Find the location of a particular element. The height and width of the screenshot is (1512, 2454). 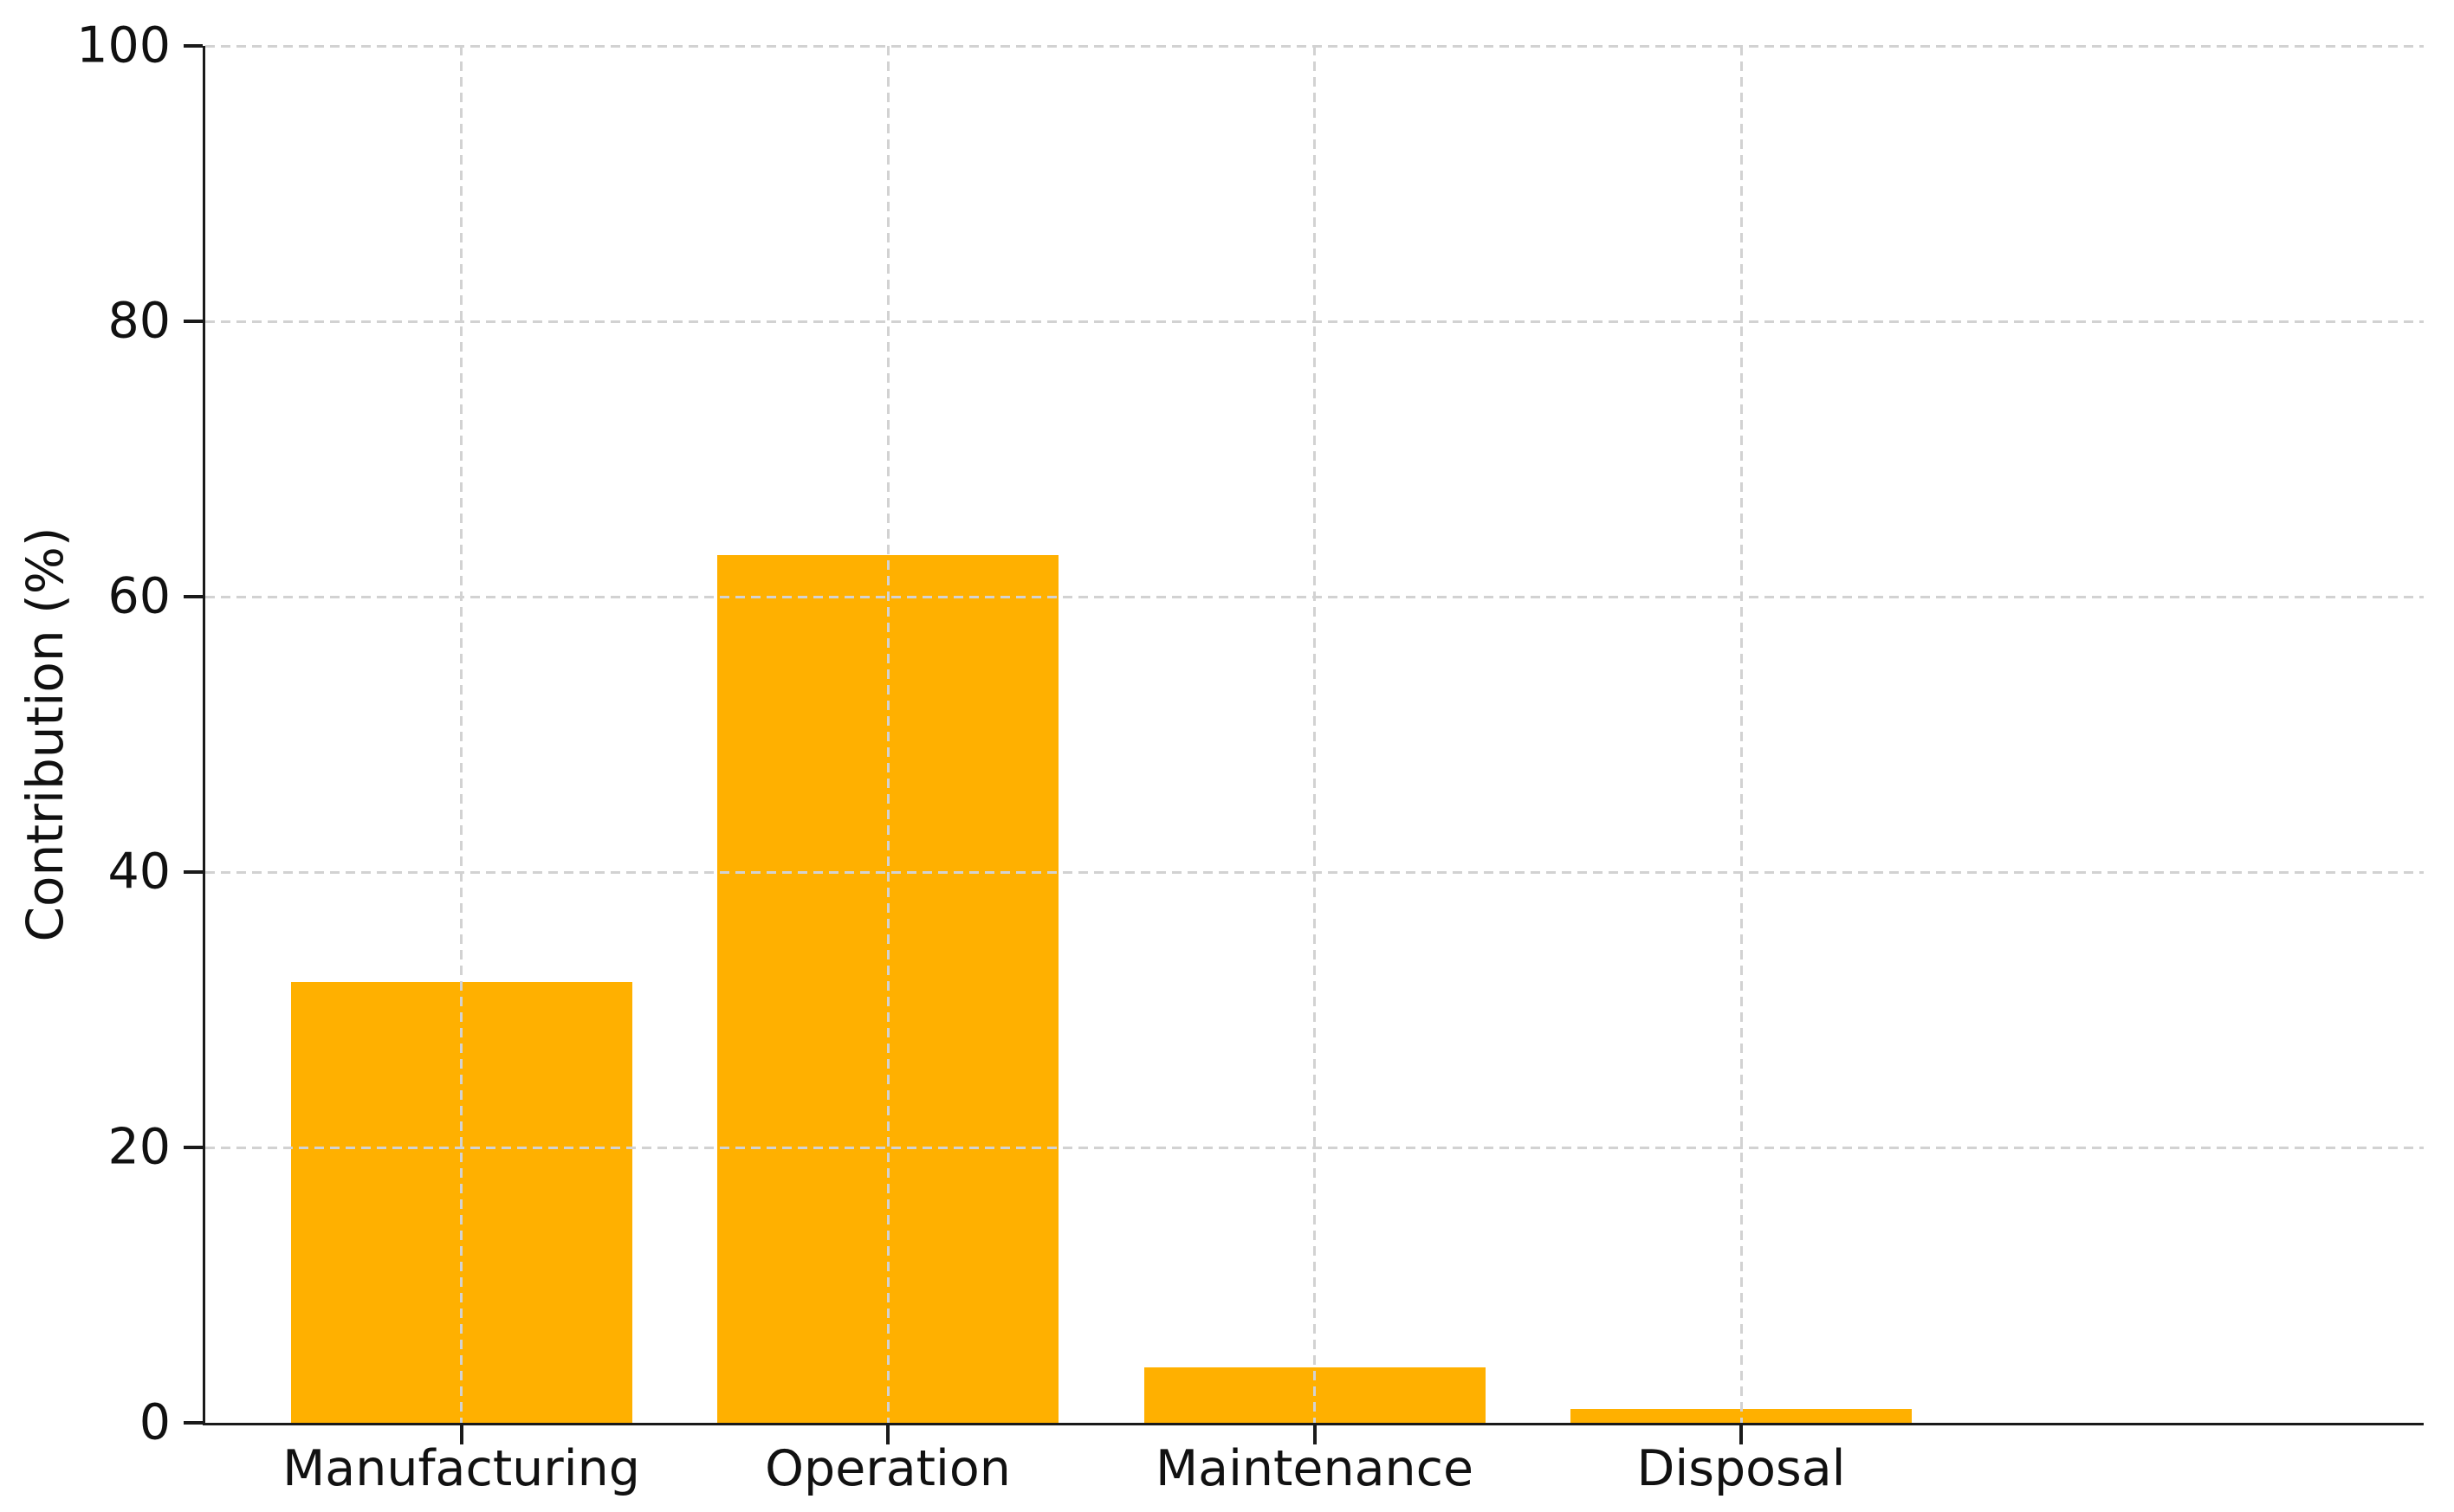

x-tick-label-manufacturing: Manufacturing is located at coordinates (461, 1468).